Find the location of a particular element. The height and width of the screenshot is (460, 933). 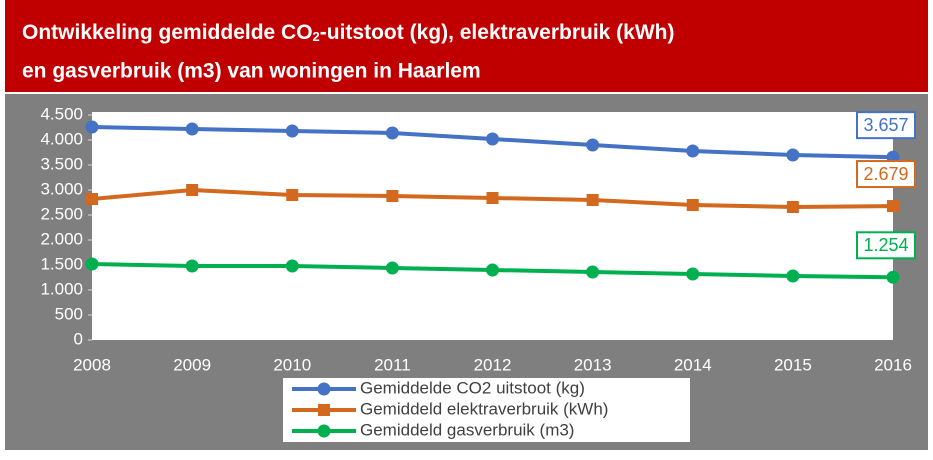

value-label: 1.254 is located at coordinates (885, 245).